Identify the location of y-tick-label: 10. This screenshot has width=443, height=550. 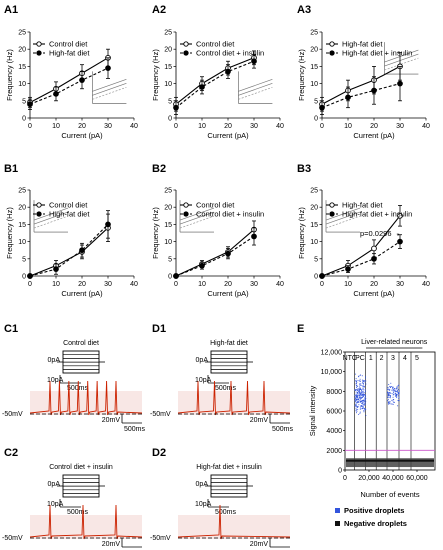
(168, 242).